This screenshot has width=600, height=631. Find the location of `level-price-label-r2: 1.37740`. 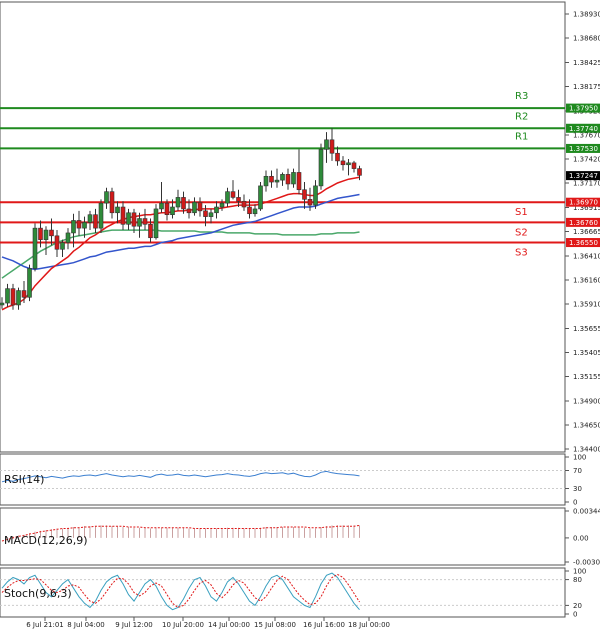

level-price-label-r2: 1.37740 is located at coordinates (583, 129).